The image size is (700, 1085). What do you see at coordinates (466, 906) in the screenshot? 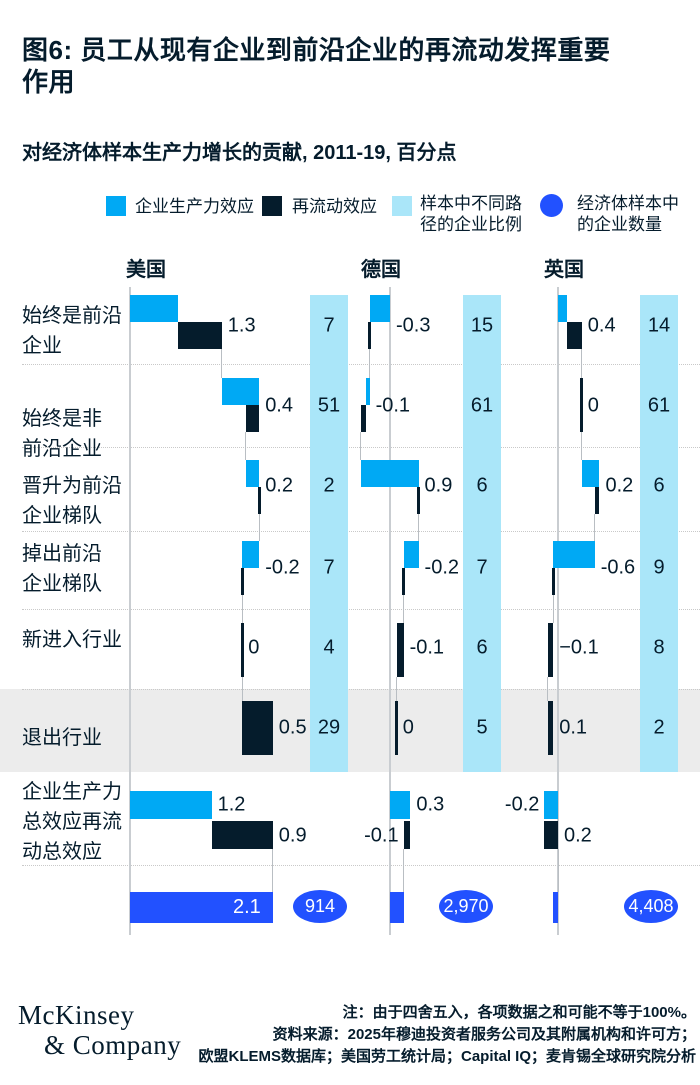
I see `de-count-ellipse: 2,970` at bounding box center [466, 906].